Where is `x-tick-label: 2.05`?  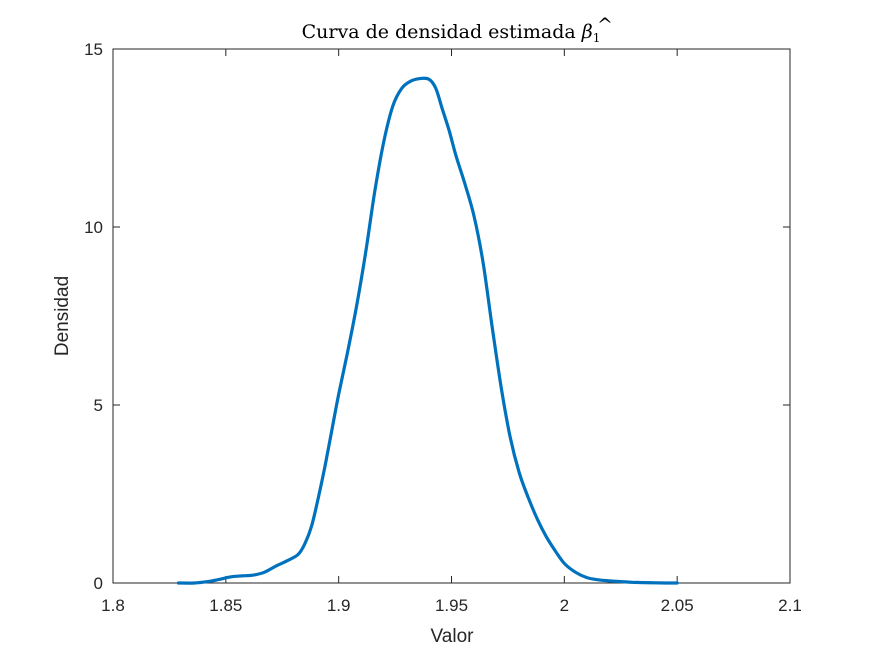 x-tick-label: 2.05 is located at coordinates (677, 605).